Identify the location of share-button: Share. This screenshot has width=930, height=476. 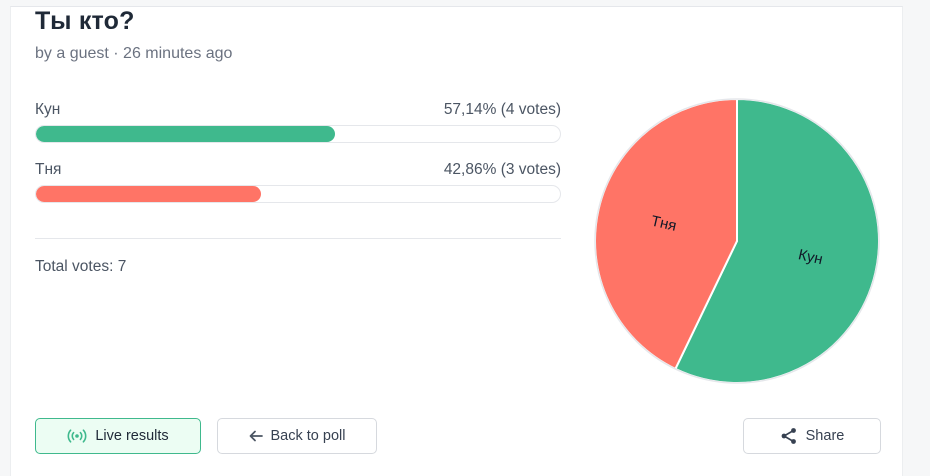
(812, 436).